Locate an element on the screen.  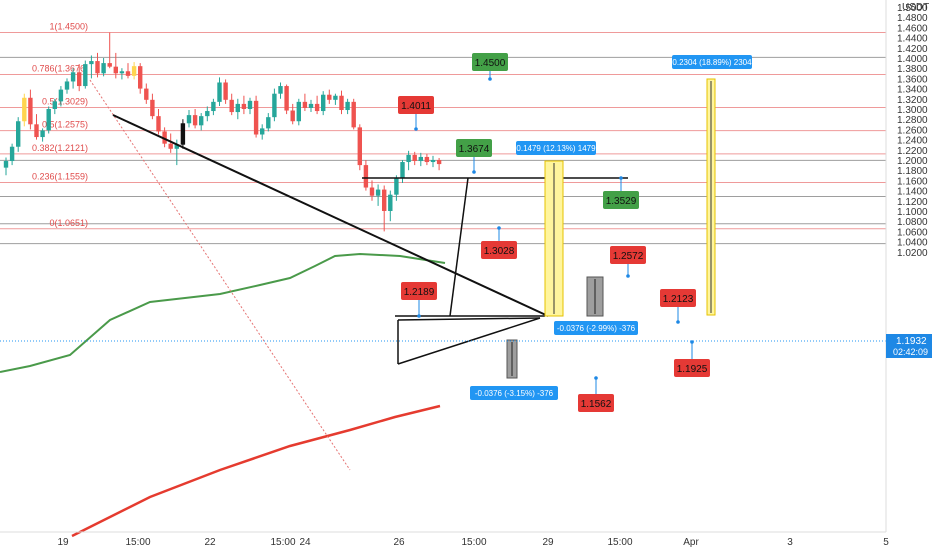
x-tick: 19 is located at coordinates (63, 542).